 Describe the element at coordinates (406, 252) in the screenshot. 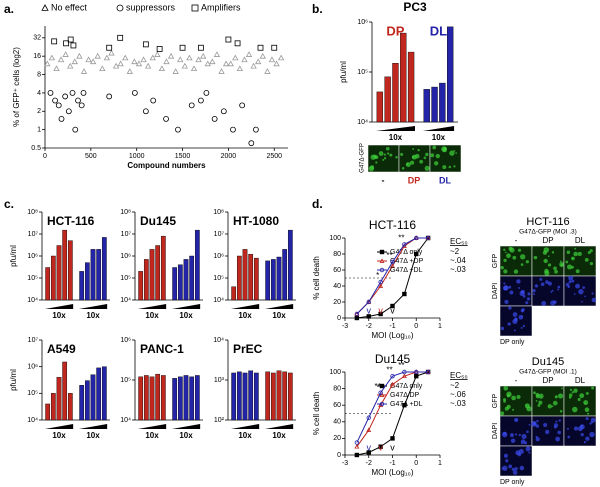

I see `legend-label: G47Δ only` at that location.